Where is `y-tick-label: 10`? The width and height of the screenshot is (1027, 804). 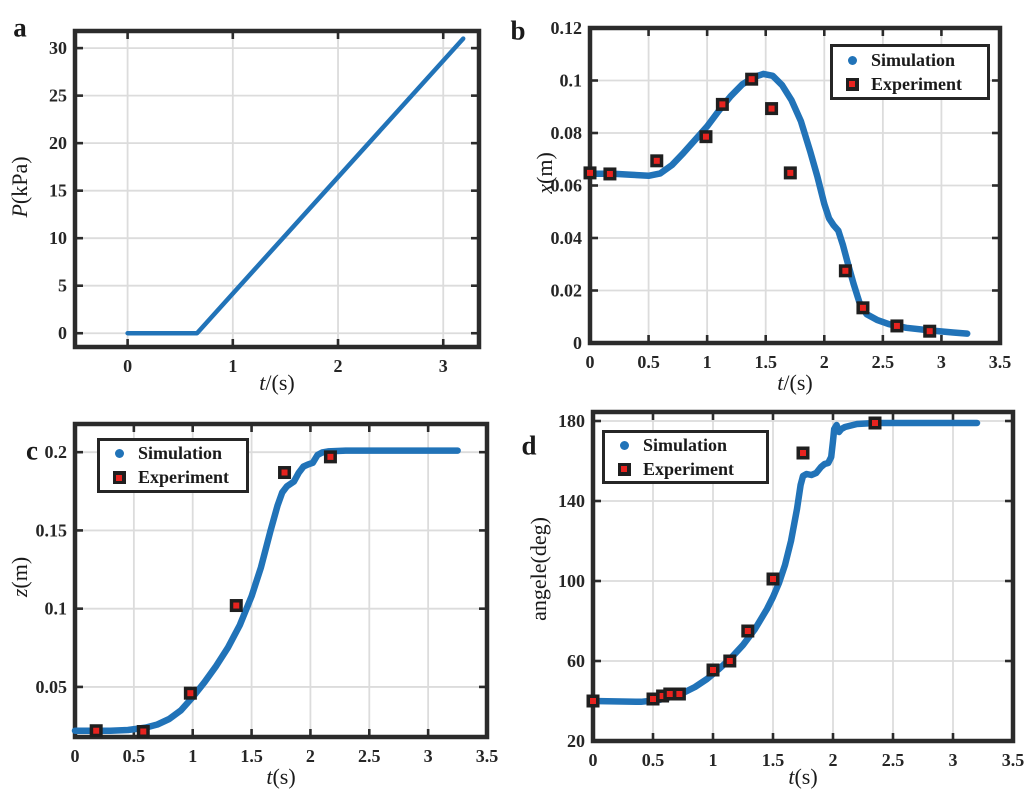
y-tick-label: 10 is located at coordinates (58, 238).